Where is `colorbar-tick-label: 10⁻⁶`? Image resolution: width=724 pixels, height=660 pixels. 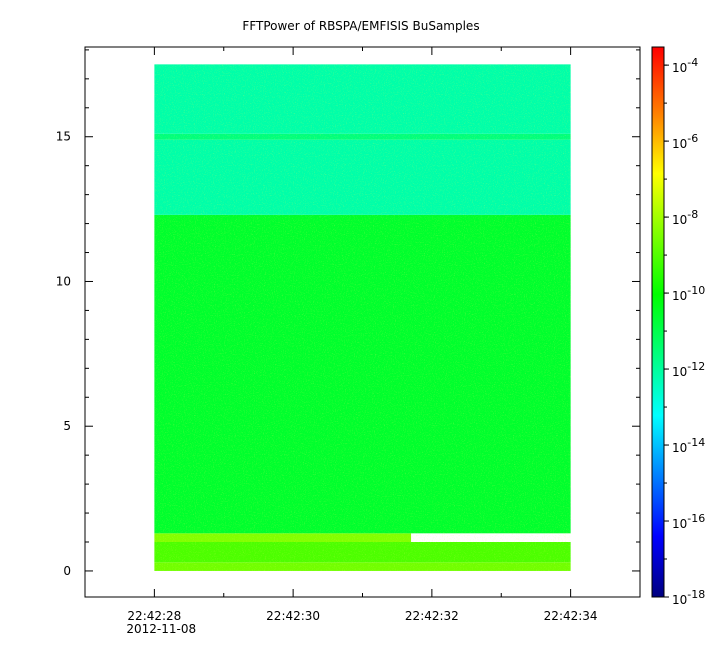 colorbar-tick-label: 10⁻⁶ is located at coordinates (685, 141).